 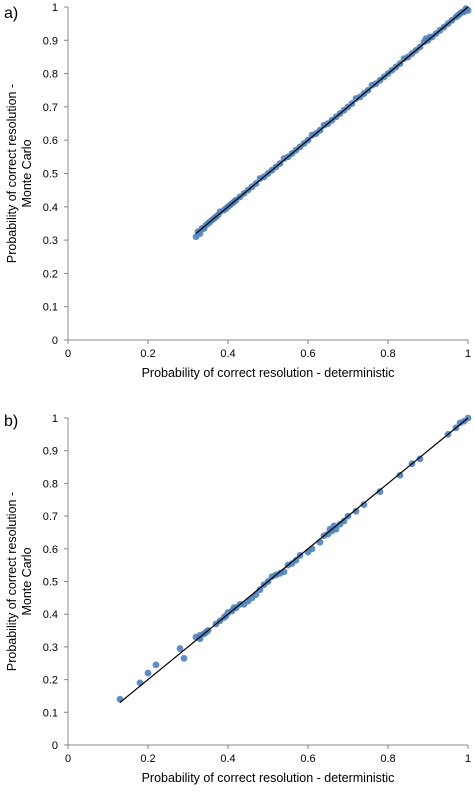 I want to click on panel-label: b), so click(x=11, y=421).